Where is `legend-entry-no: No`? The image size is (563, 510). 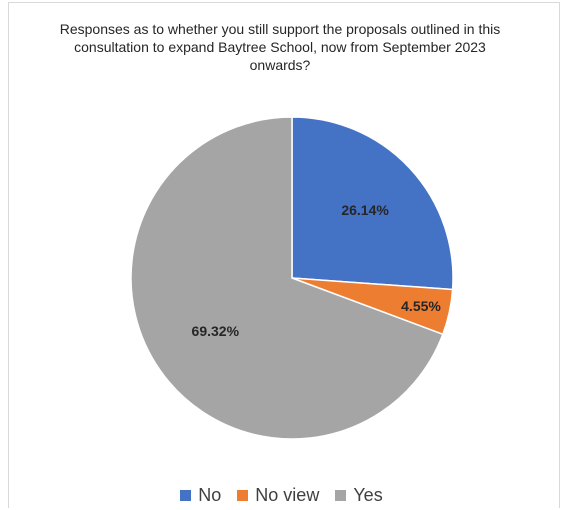
legend-entry-no: No is located at coordinates (200, 495).